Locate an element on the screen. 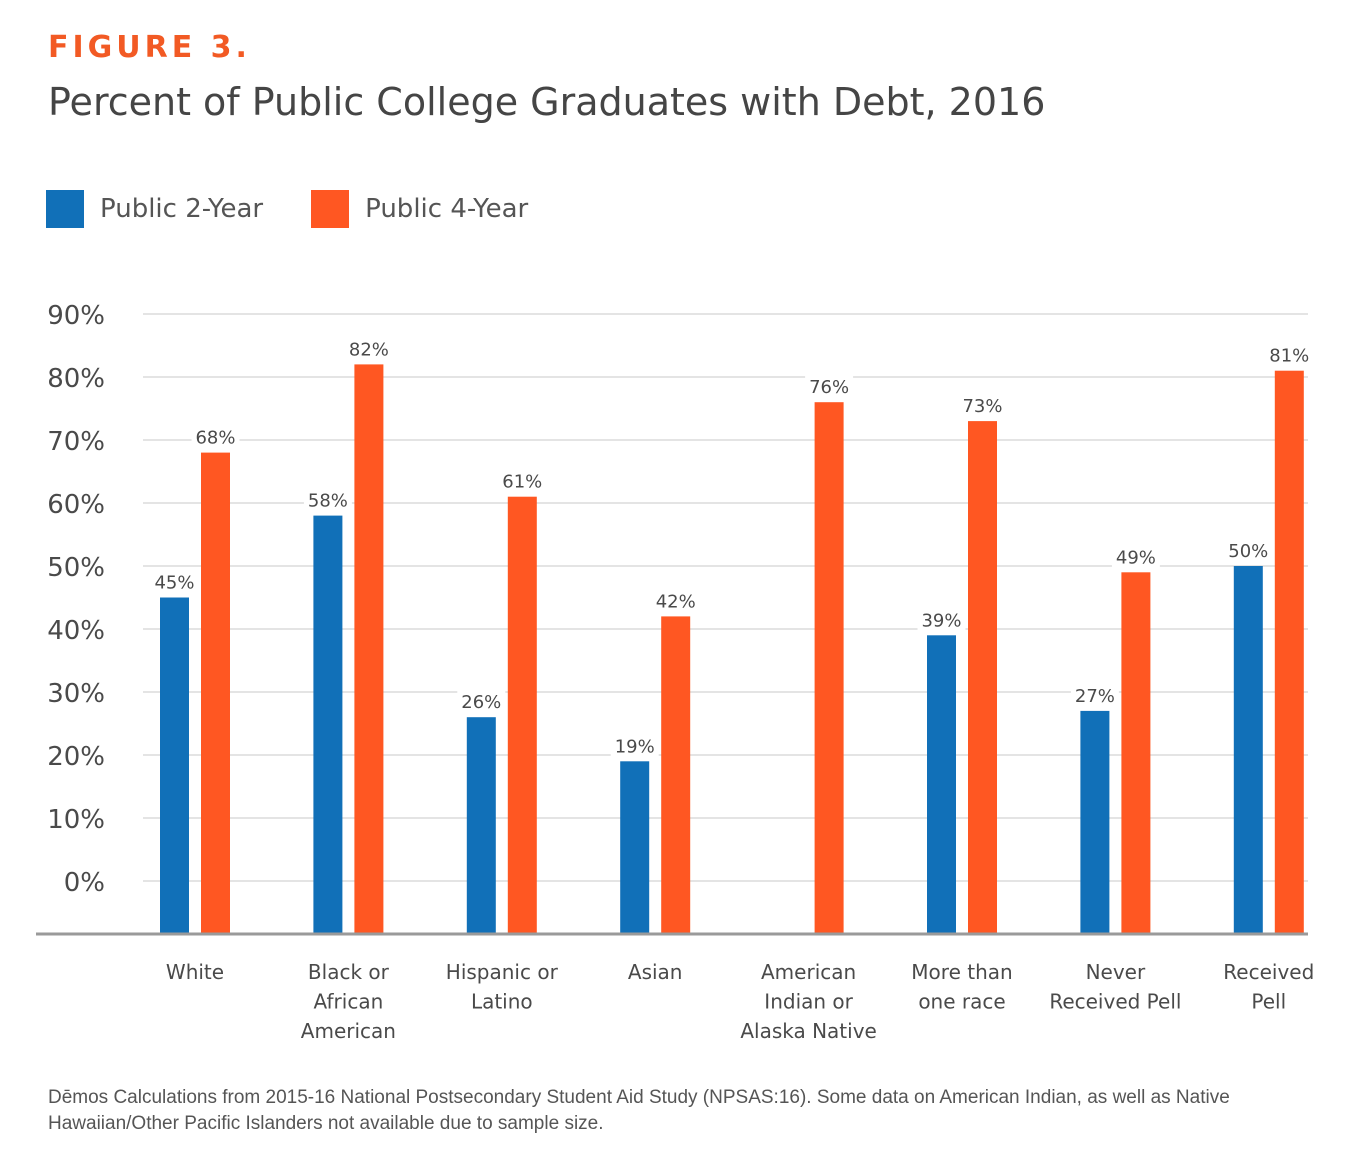  data-label: 81% is located at coordinates (1289, 356).